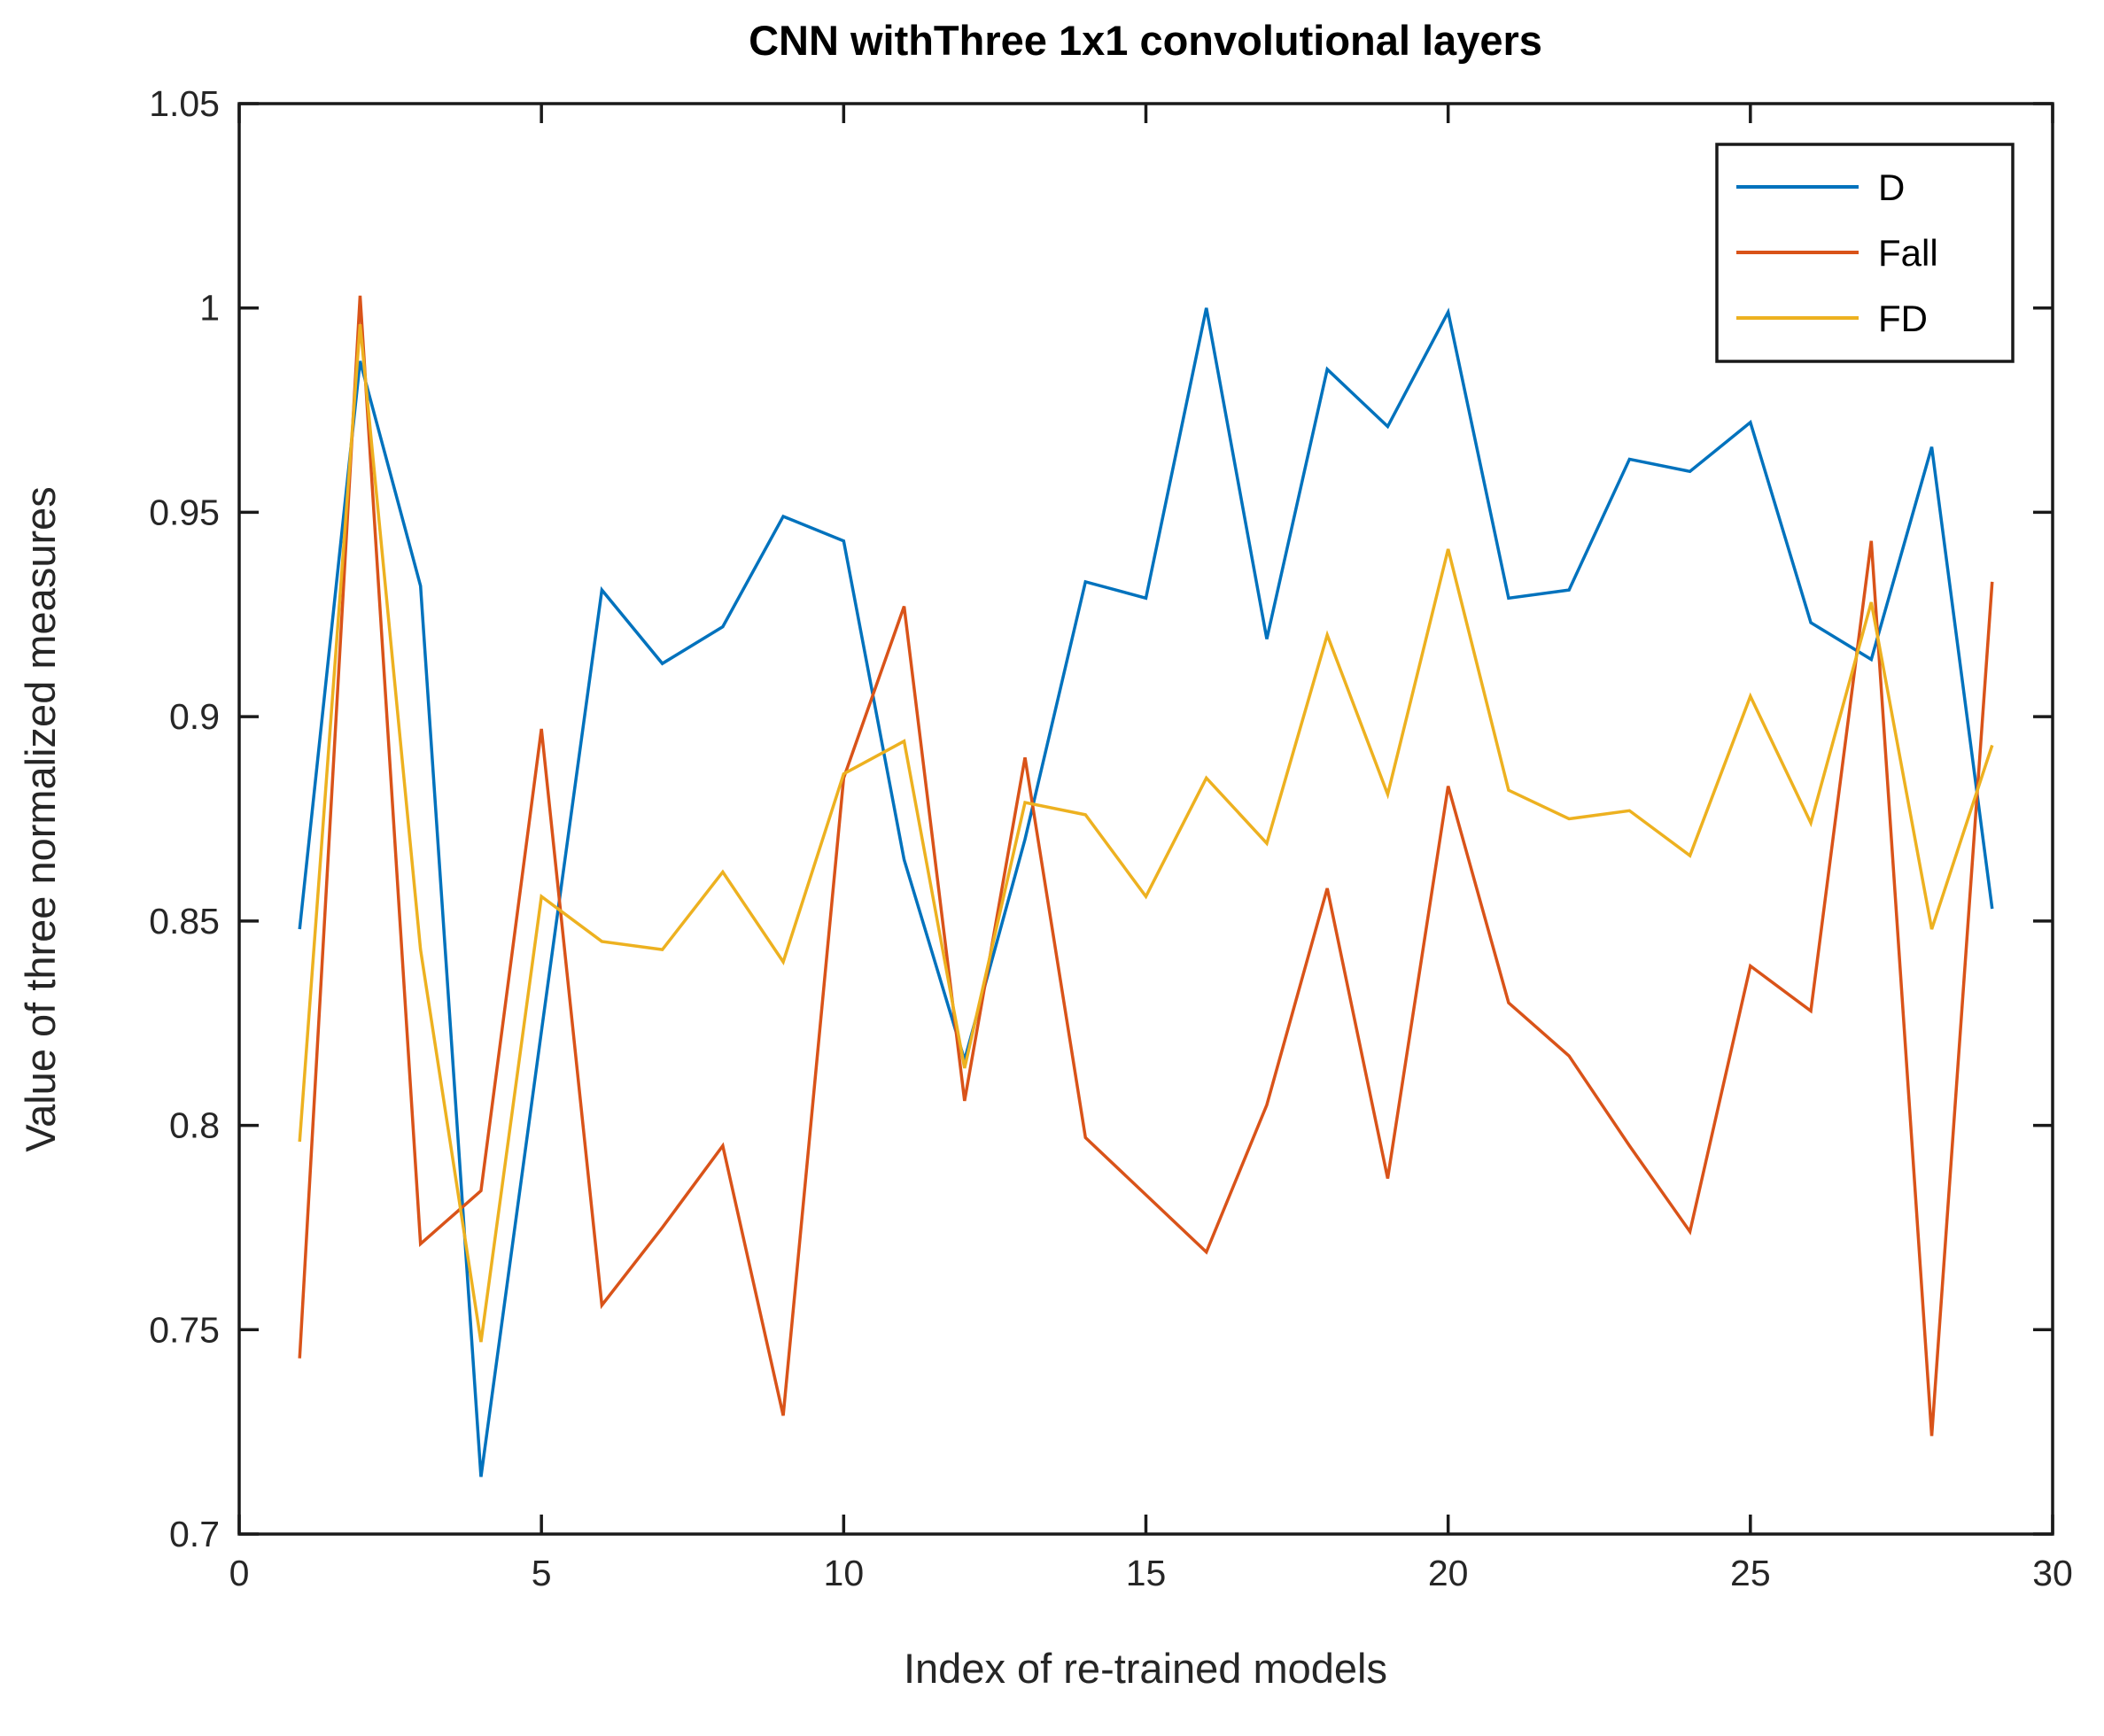 Image resolution: width=2104 pixels, height=1736 pixels. I want to click on x-tick-label: 10, so click(844, 1573).